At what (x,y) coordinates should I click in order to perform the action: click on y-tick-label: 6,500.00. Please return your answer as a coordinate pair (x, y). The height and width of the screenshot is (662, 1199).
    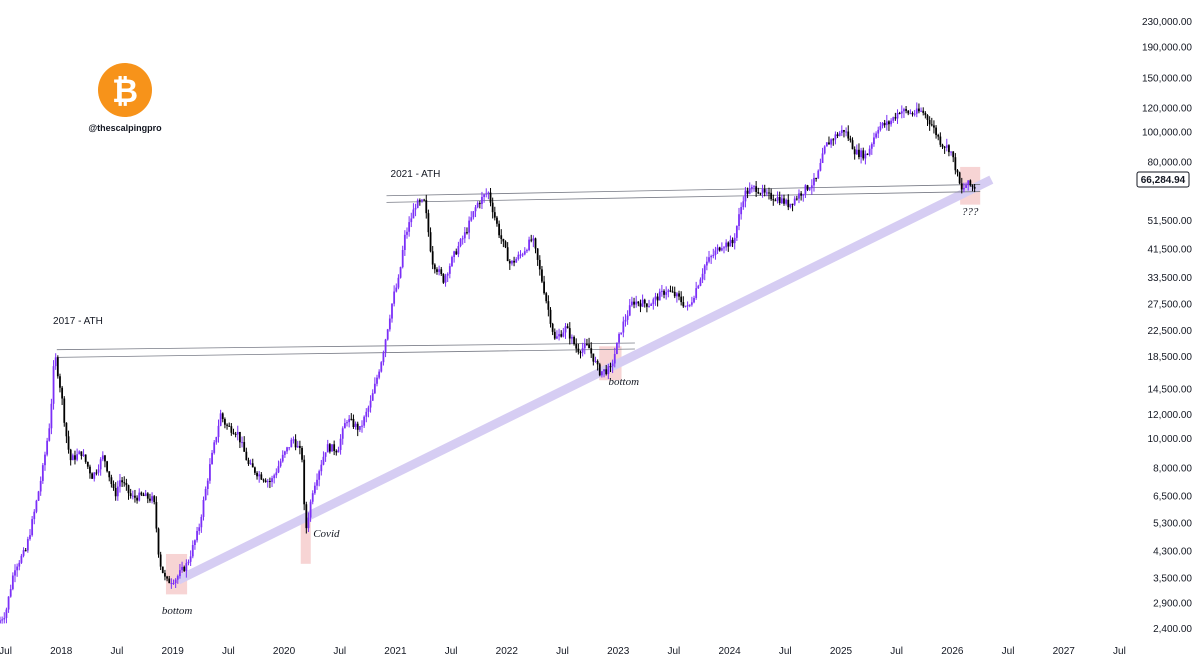
    Looking at the image, I should click on (1172, 496).